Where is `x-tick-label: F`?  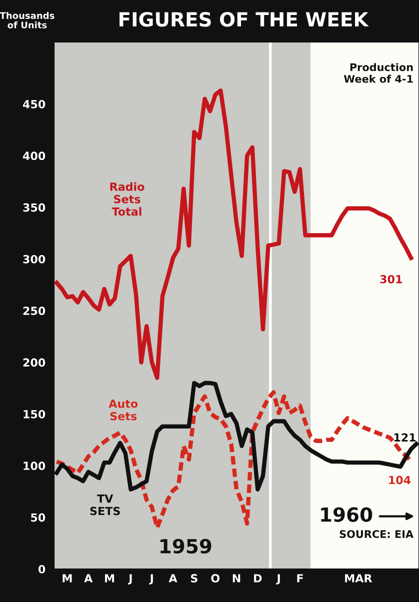 x-tick-label: F is located at coordinates (300, 578).